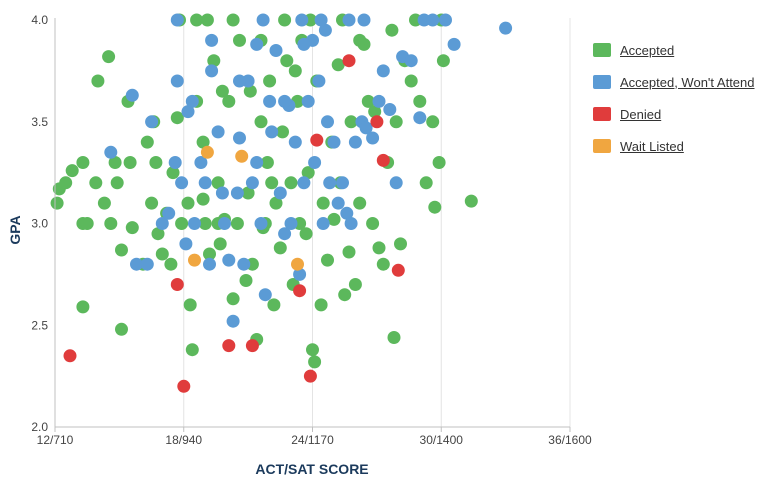 Image resolution: width=768 pixels, height=487 pixels. I want to click on y-tick-label-1: 2.5, so click(39, 325).